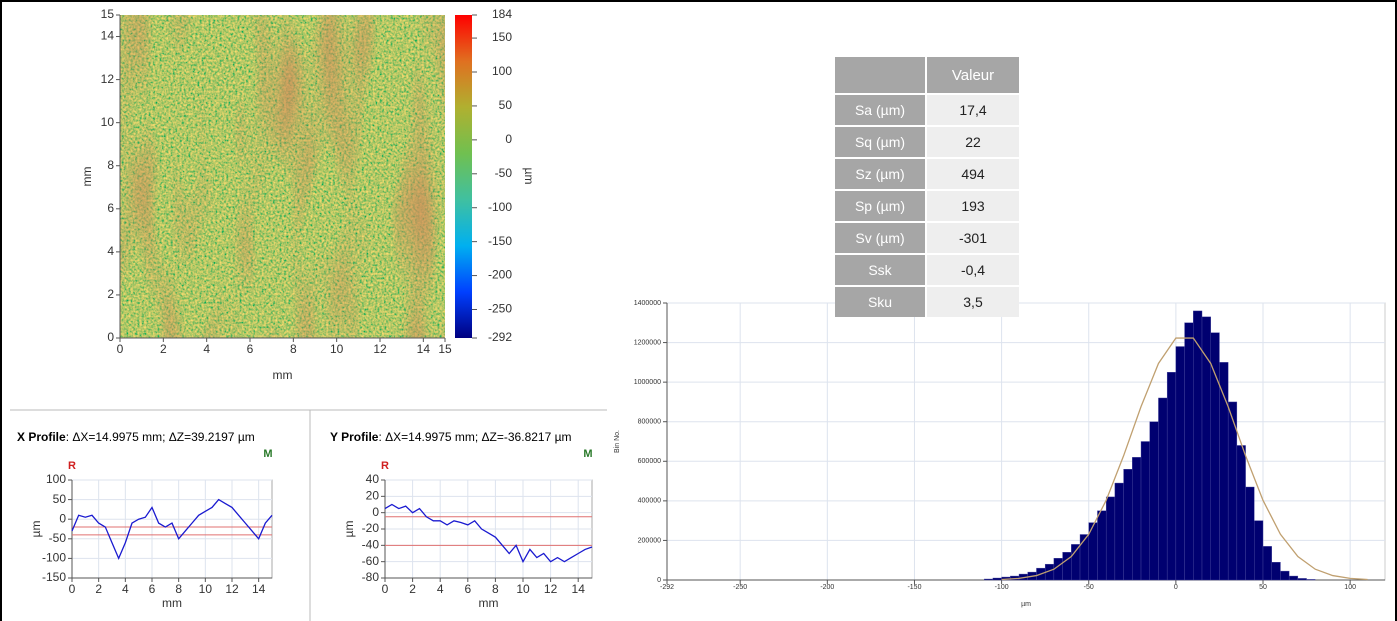 The width and height of the screenshot is (1397, 621). I want to click on x-tick-label: -292, so click(667, 587).